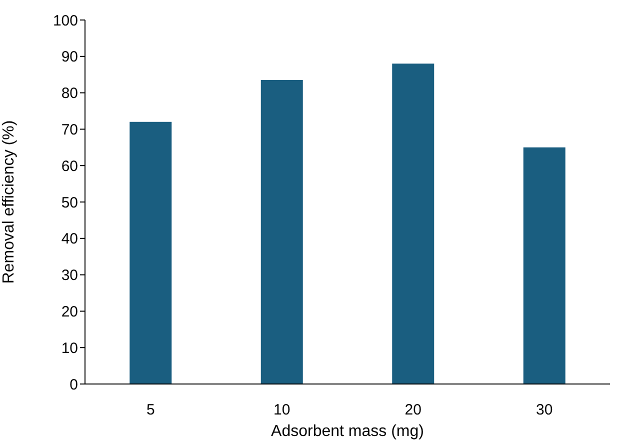 The height and width of the screenshot is (446, 629). What do you see at coordinates (69, 166) in the screenshot?
I see `y-tick-label: 60` at bounding box center [69, 166].